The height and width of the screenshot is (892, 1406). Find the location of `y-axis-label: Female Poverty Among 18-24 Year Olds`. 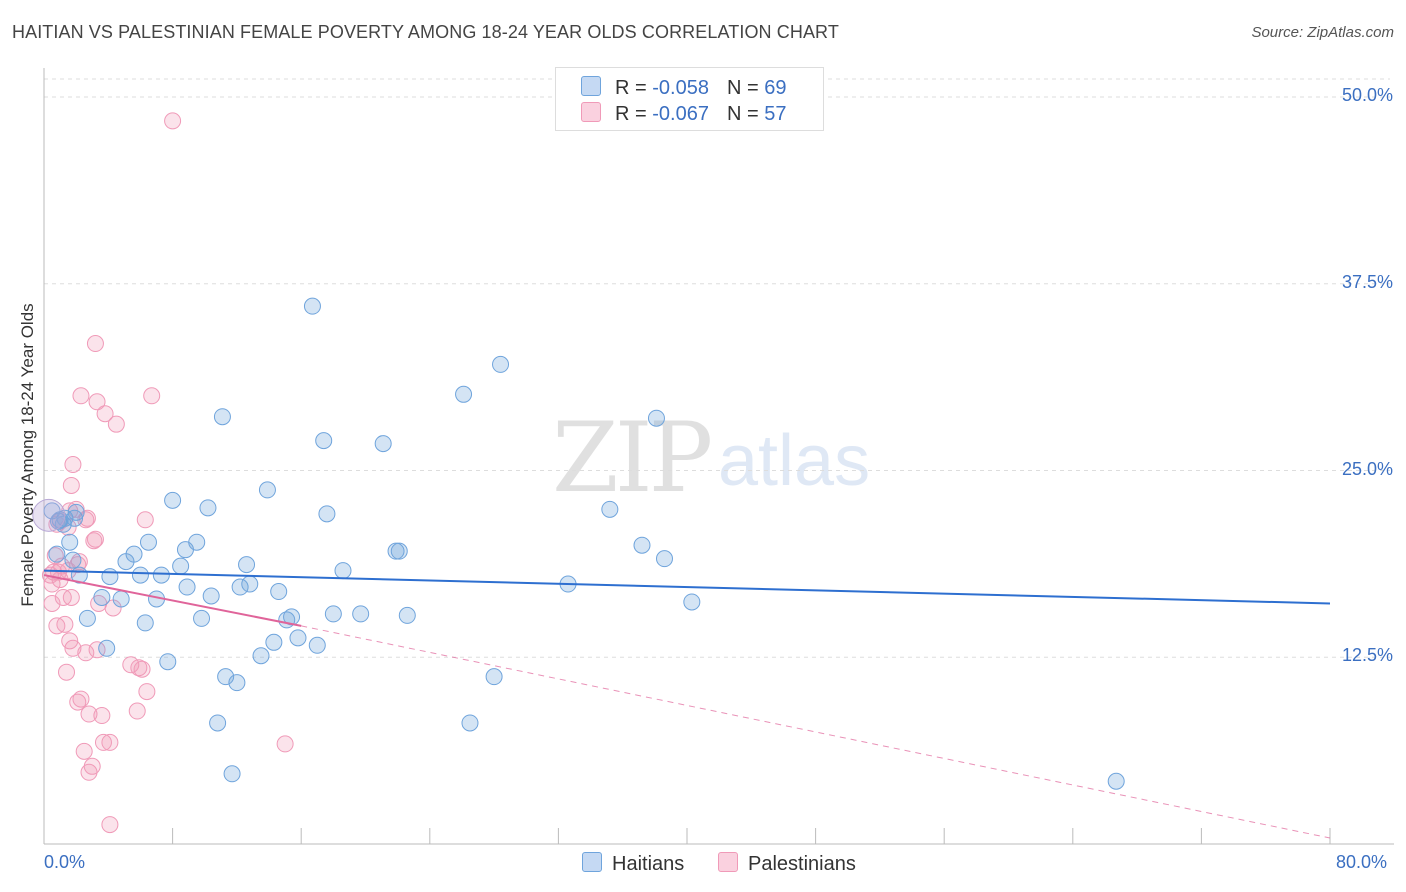

y-axis-label: Female Poverty Among 18-24 Year Olds is located at coordinates (27, 455).